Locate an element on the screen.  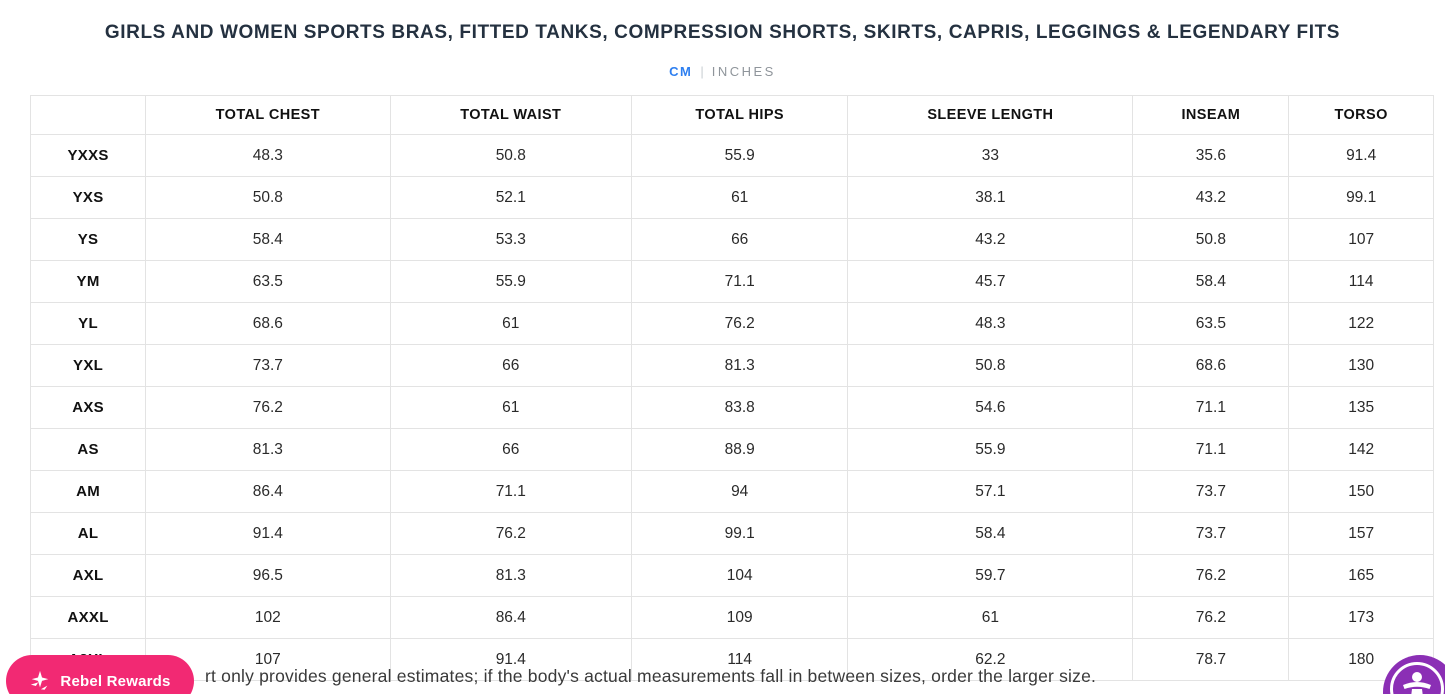
table-row: AL 91.4 76.2 99.1 58.4 73.7 157 is located at coordinates (731, 533).